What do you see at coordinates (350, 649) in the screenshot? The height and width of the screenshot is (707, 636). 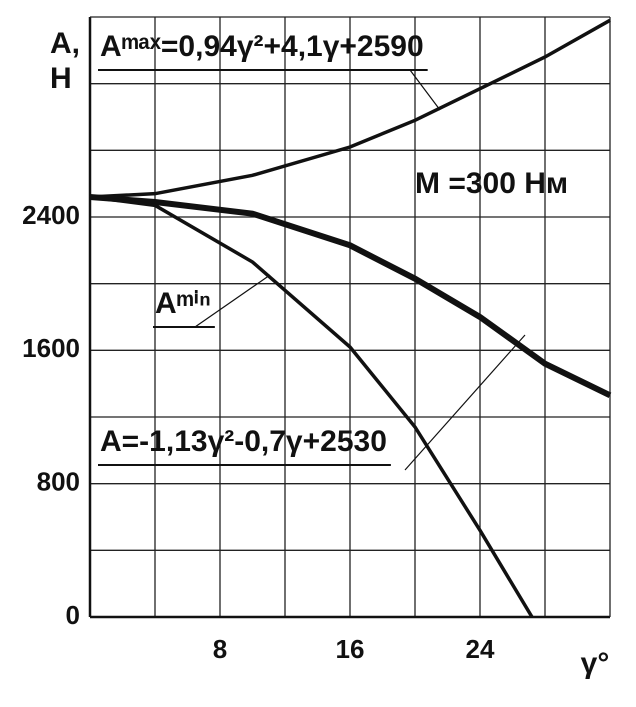 I see `x-tick-label: 16` at bounding box center [350, 649].